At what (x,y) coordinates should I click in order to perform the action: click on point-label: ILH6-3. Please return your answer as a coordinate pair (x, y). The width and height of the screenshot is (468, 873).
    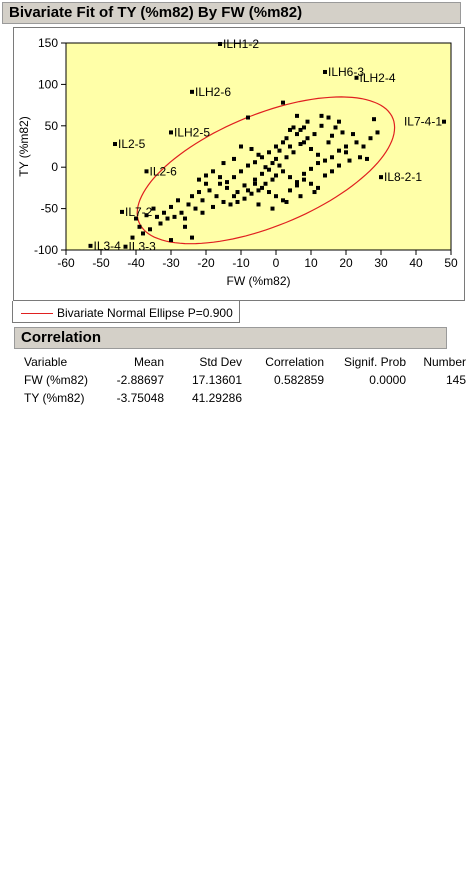
    Looking at the image, I should click on (346, 72).